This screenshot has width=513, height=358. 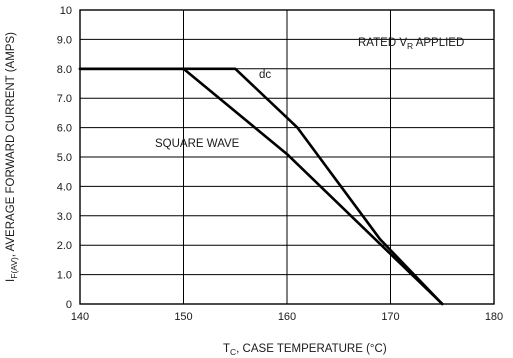 What do you see at coordinates (11, 144) in the screenshot?
I see `y-axis-label-rest: , AVERAGE FORWARD CURRENT (AMPS)` at bounding box center [11, 144].